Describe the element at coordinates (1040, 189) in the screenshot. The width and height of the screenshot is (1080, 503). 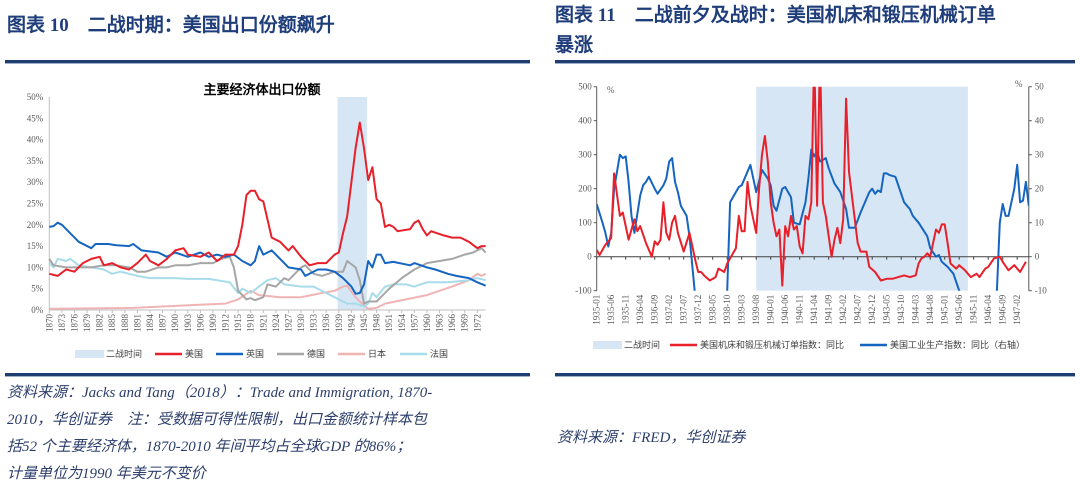
I see `right-y-tick-label: 20` at that location.